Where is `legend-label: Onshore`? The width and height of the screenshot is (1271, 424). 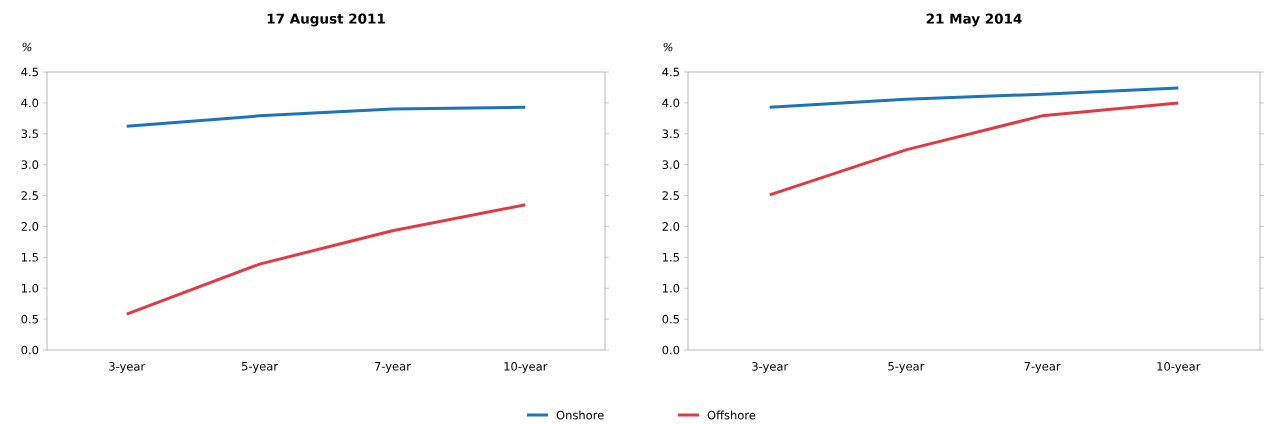 legend-label: Onshore is located at coordinates (580, 415).